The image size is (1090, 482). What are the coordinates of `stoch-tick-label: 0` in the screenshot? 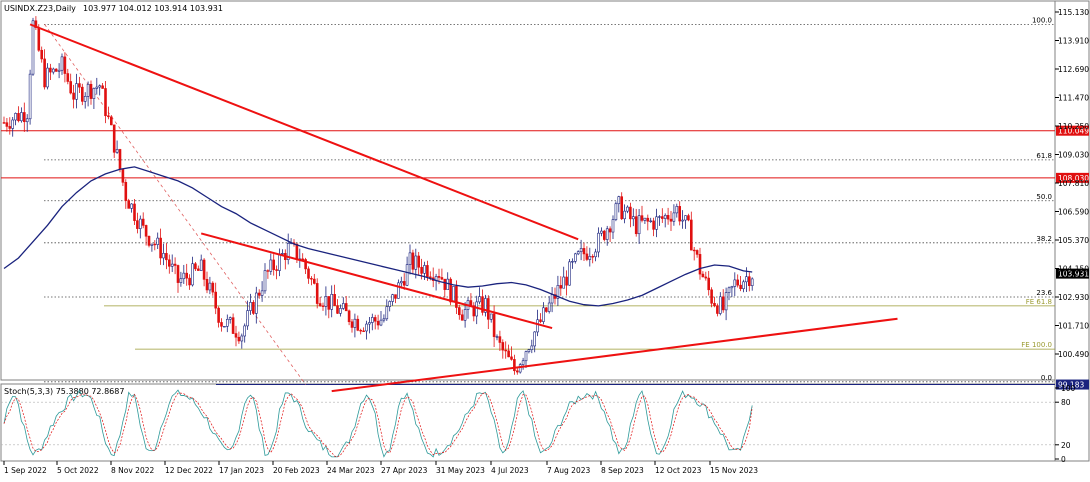 It's located at (1063, 459).